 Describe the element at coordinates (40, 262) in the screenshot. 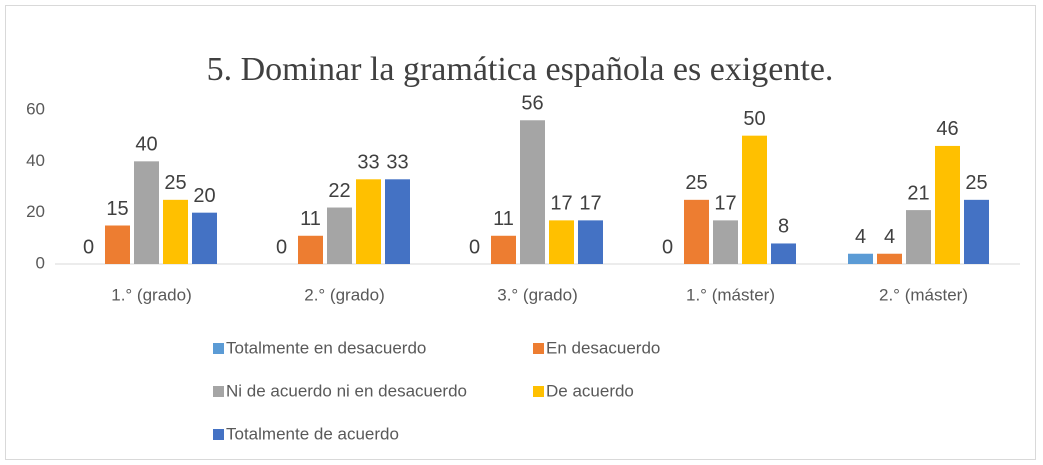

I see `y-tick-label: 0` at that location.